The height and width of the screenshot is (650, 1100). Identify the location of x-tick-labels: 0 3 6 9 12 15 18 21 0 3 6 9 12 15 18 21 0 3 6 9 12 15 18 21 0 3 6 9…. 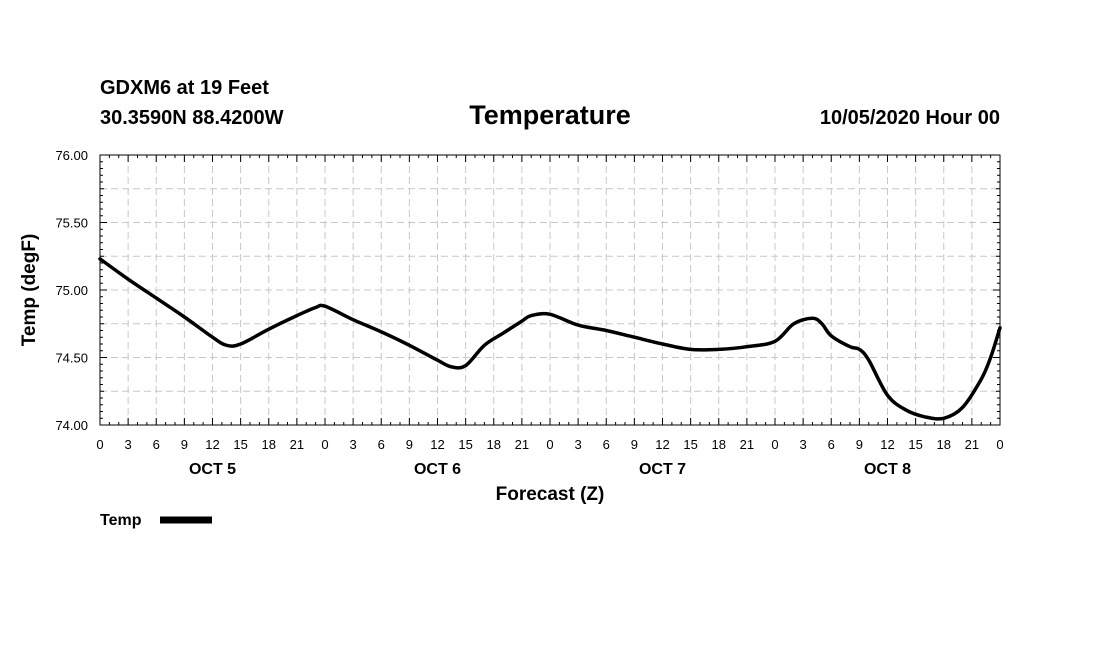
(549, 444).